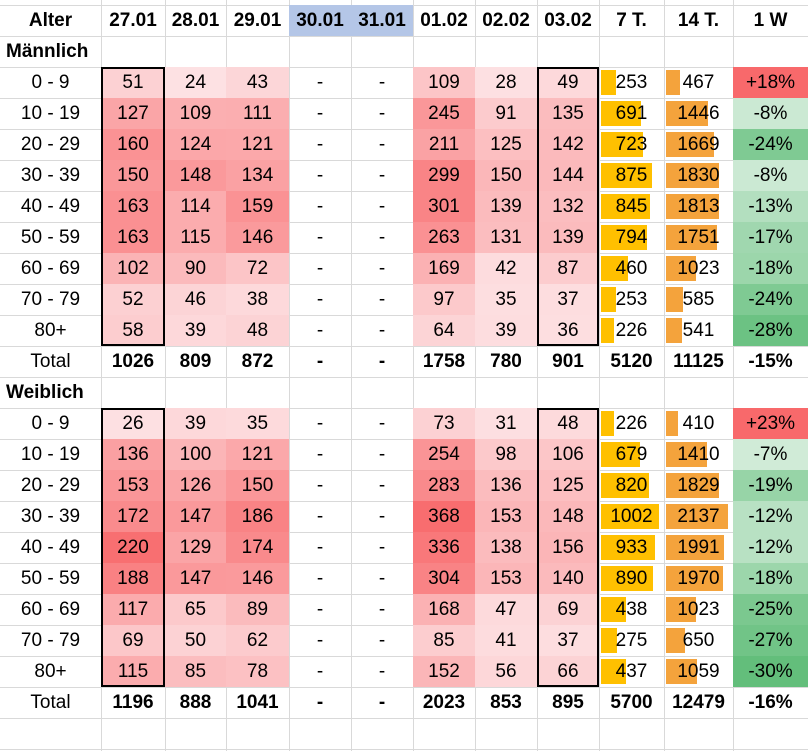 The image size is (808, 751). Describe the element at coordinates (631, 113) in the screenshot. I see `t7-value: 691` at that location.